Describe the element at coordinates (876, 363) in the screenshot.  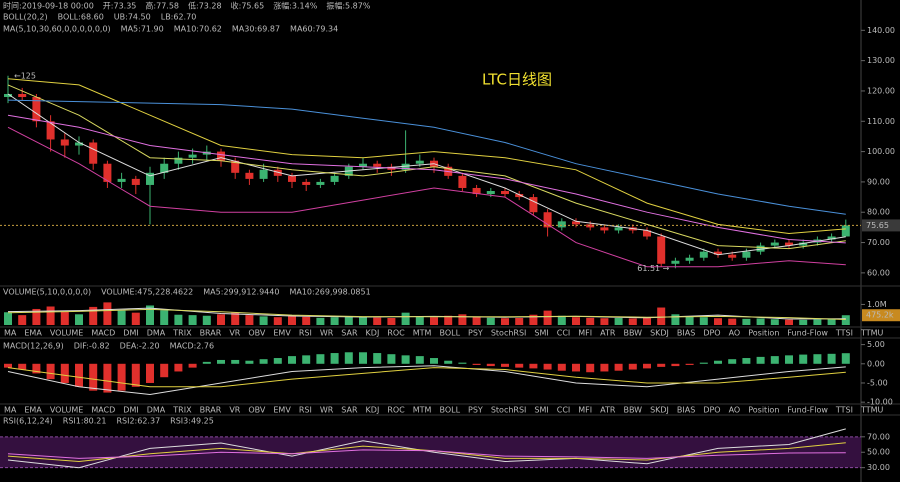
I see `y-tick-label: 0.00` at that location.